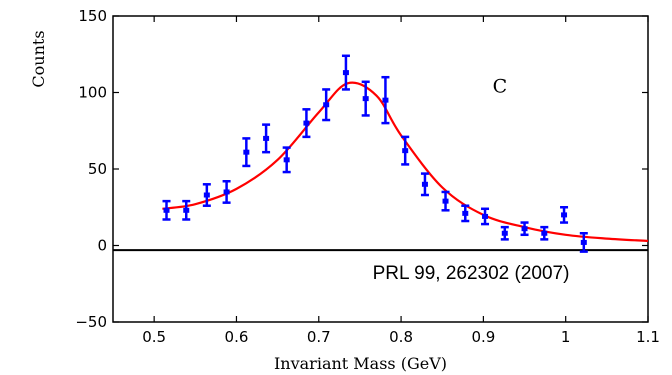 The image size is (672, 375). What do you see at coordinates (92, 93) in the screenshot?
I see `y-tick-label: 100` at bounding box center [92, 93].